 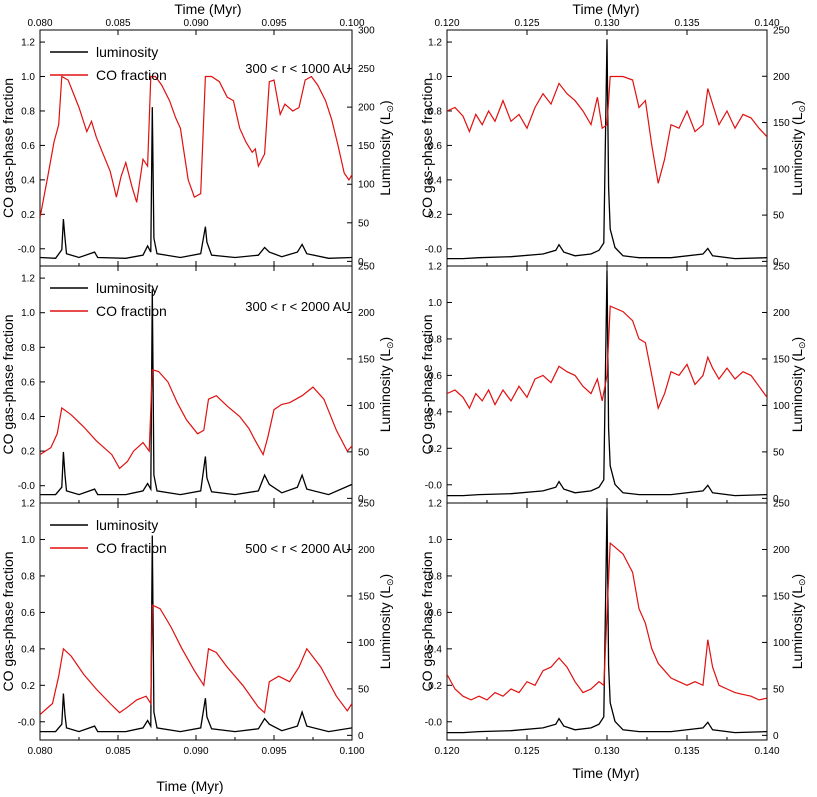 I want to click on x-tick-label-top: 0.100, so click(x=351, y=23).